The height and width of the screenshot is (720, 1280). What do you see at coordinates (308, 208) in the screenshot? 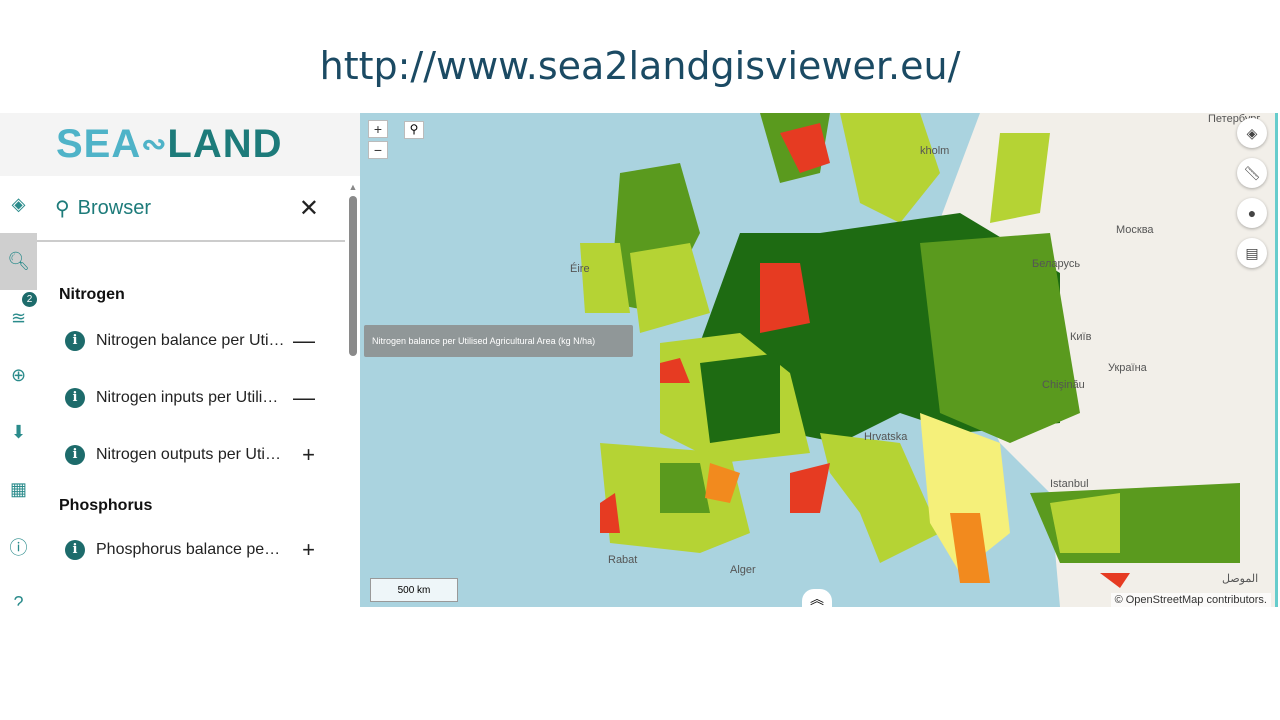
I see `close-icon: ✕` at bounding box center [308, 208].